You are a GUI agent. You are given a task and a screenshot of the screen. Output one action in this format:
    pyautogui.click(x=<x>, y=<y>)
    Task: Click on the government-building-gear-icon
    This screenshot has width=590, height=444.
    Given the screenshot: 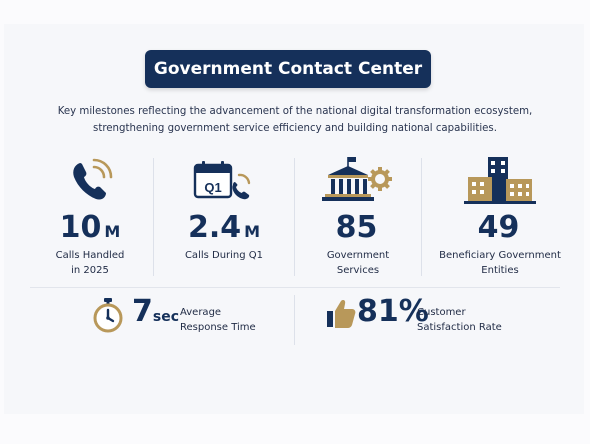 What is the action you would take?
    pyautogui.click(x=358, y=181)
    